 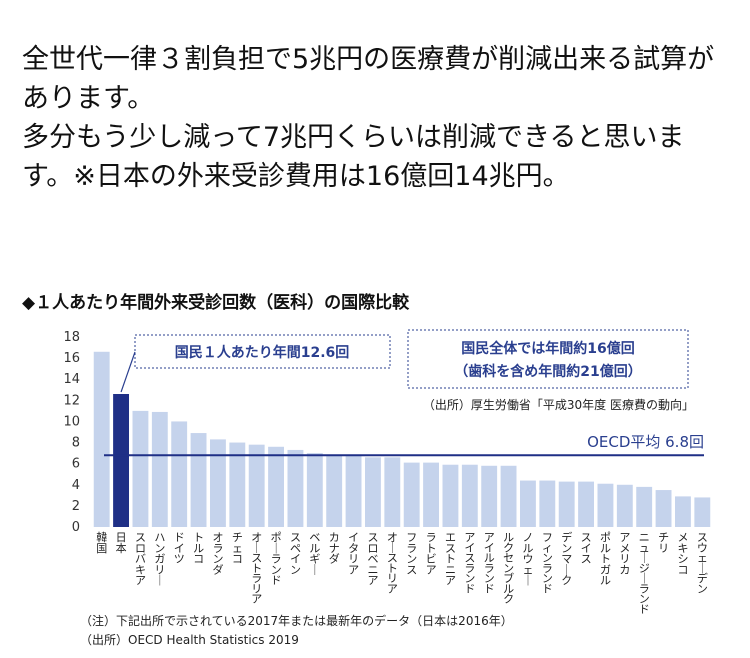 I want to click on bar-スロバキア, so click(x=140, y=468).